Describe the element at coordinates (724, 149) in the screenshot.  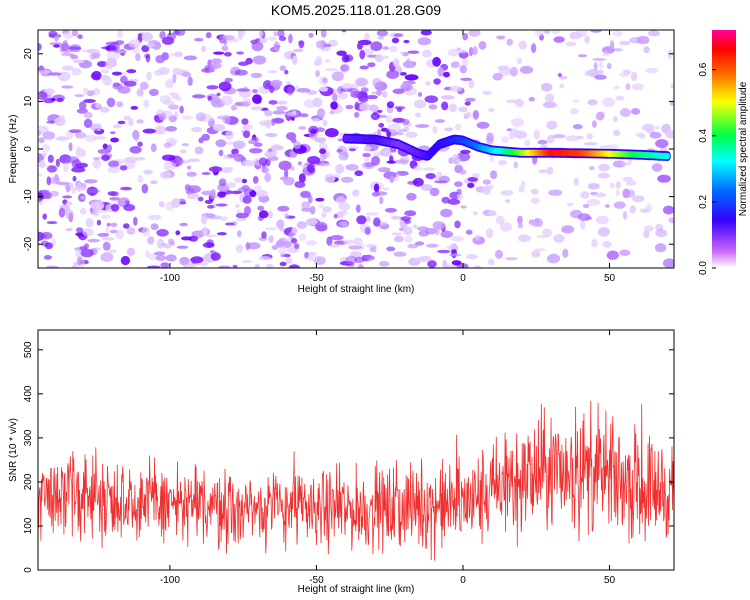
I see `colorbar-gradient` at that location.